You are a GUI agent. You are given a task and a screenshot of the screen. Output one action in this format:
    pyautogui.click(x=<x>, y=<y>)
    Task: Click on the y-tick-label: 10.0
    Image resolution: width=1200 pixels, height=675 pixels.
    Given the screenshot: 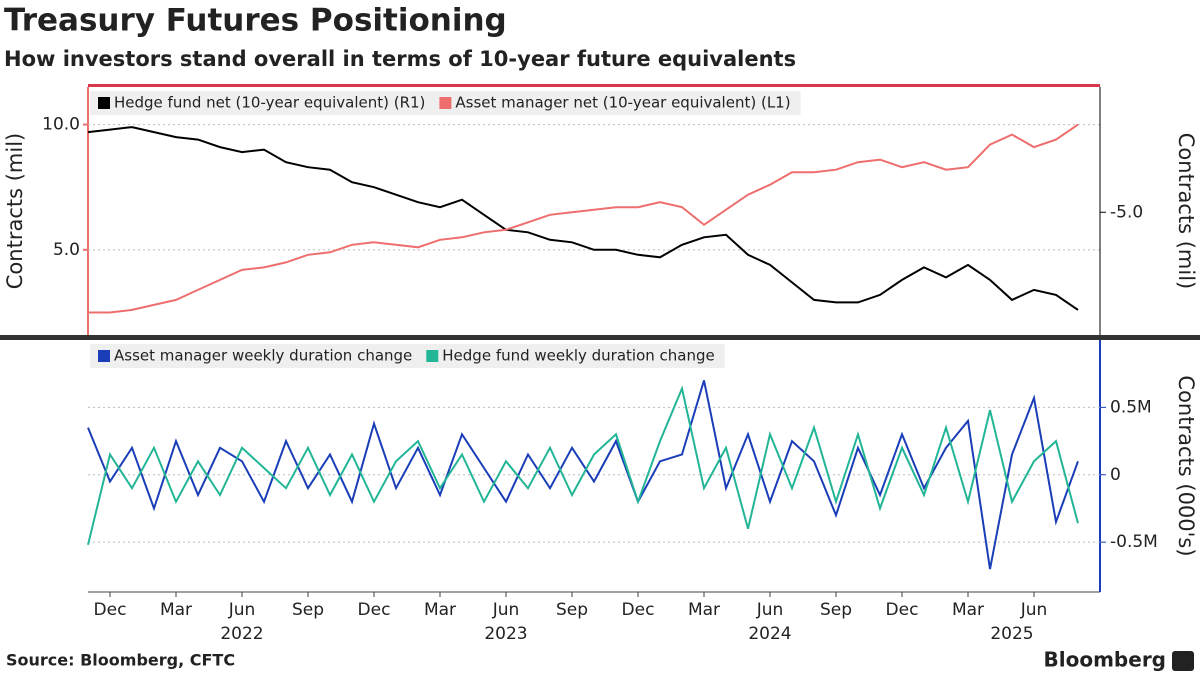 What is the action you would take?
    pyautogui.click(x=61, y=125)
    